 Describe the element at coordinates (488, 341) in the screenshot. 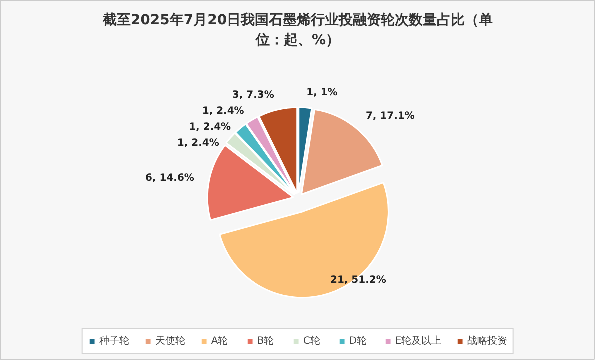

I see `legend-label: 战略投资` at that location.